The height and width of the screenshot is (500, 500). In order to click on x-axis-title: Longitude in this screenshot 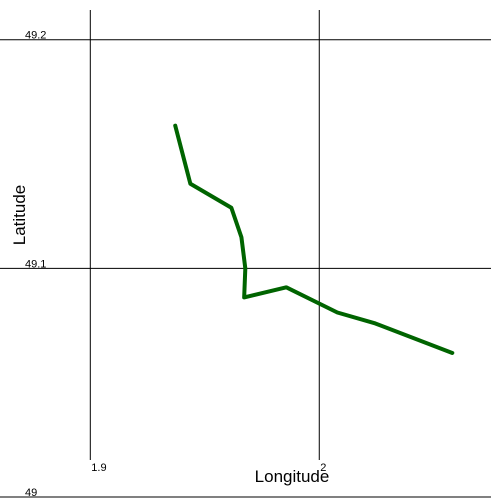, I will do `click(292, 476)`.